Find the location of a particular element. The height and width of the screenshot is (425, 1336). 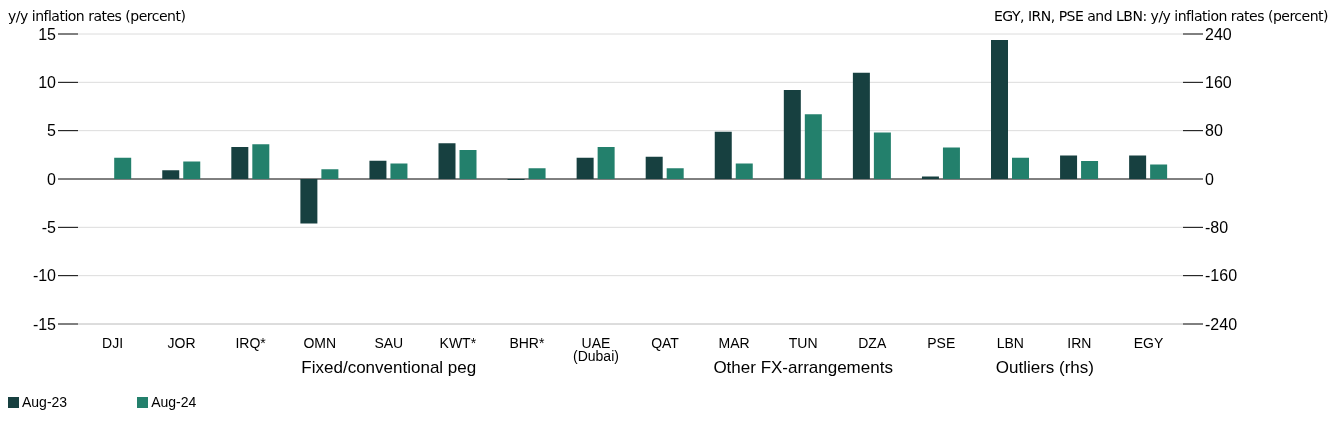

x-tick-label: JOR is located at coordinates (181, 343).